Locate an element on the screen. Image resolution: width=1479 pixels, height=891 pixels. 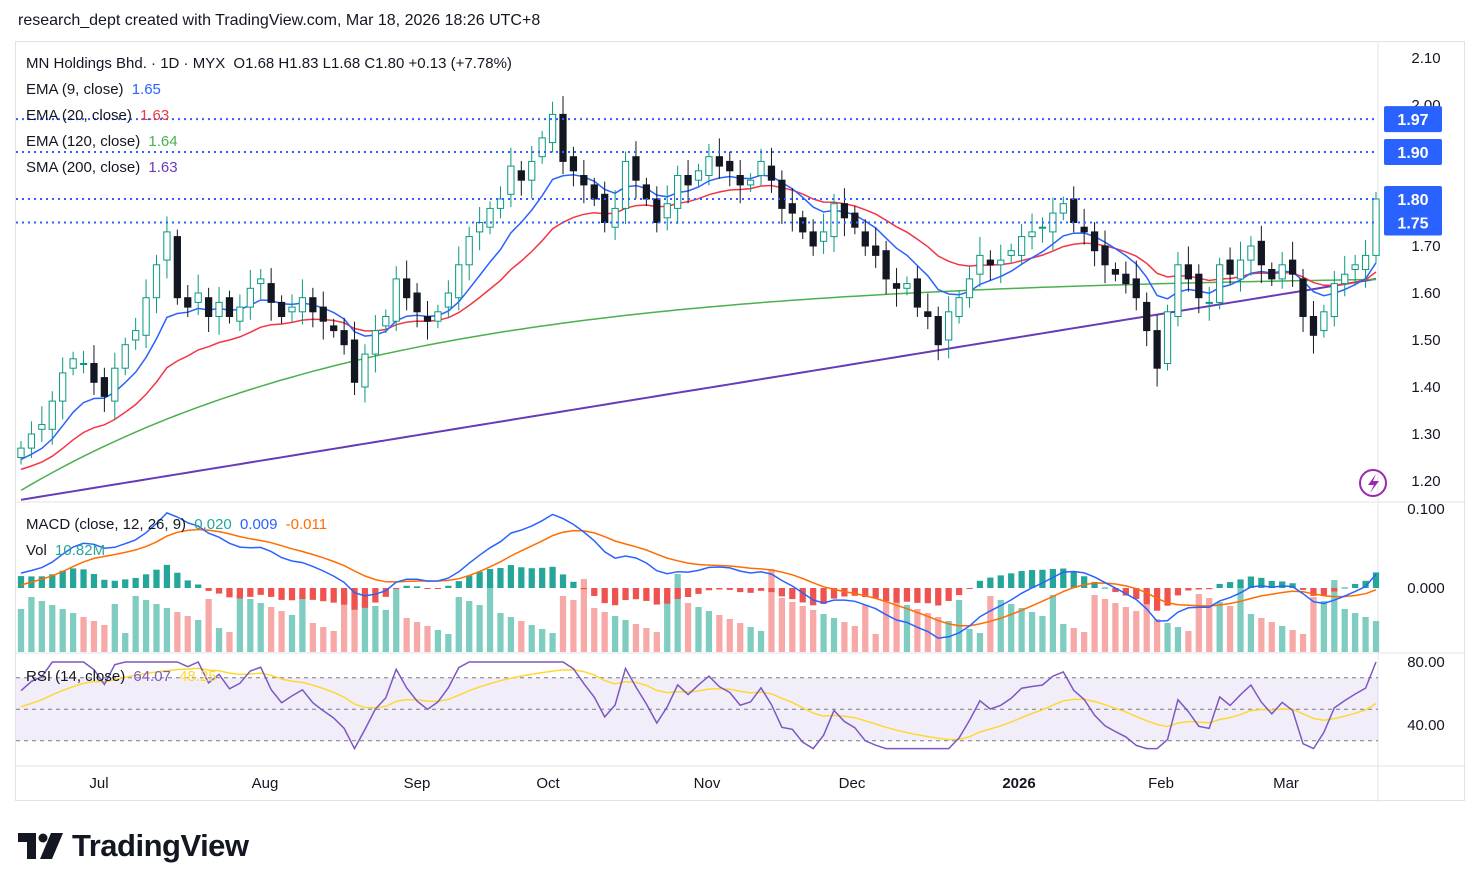
tradingview-logo: TradingView is located at coordinates (133, 846).